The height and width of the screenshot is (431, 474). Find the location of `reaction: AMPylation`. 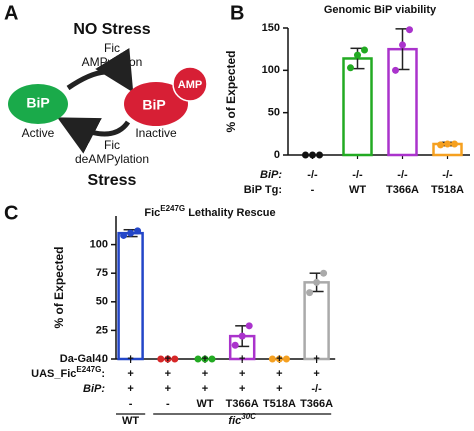

reaction: AMPylation is located at coordinates (112, 62).